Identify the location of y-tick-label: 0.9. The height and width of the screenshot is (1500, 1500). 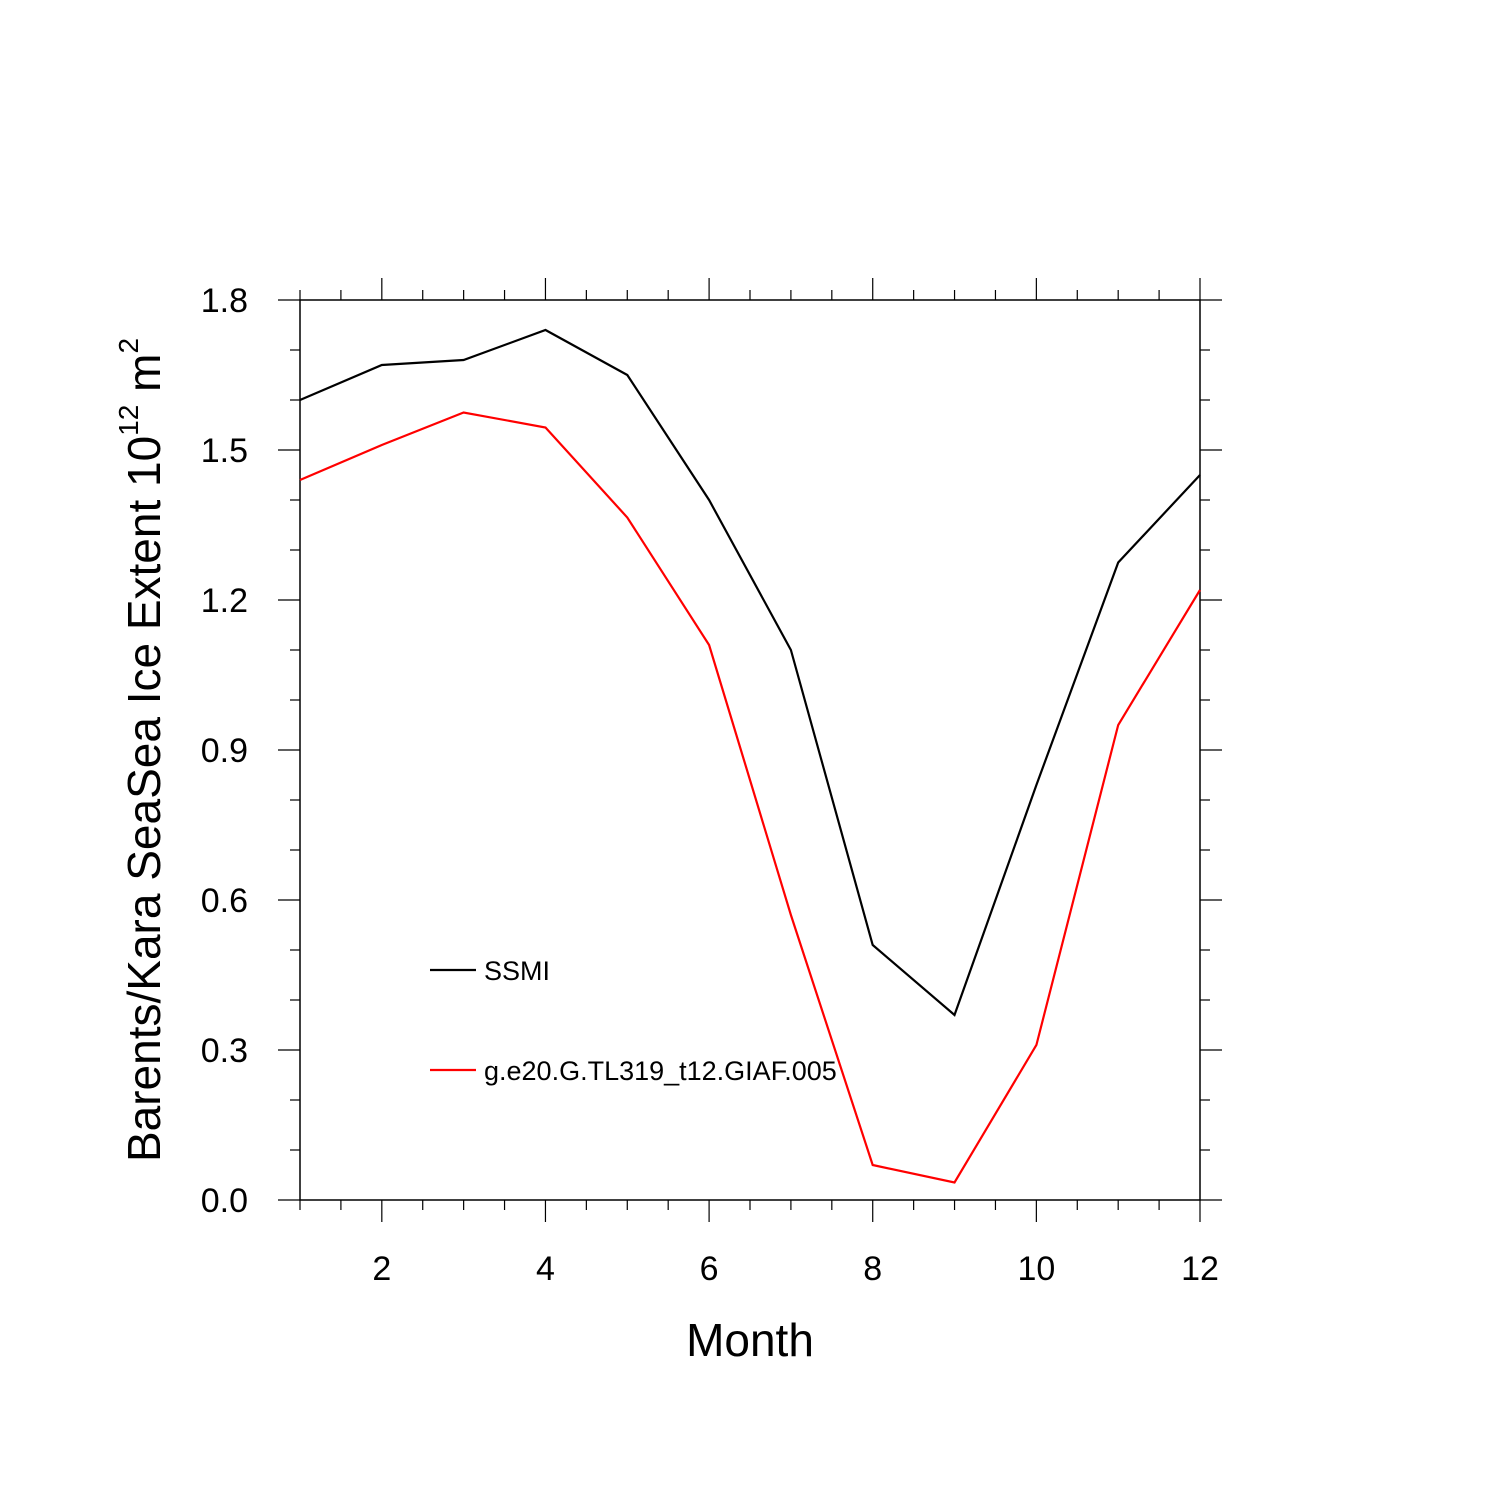
(224, 751).